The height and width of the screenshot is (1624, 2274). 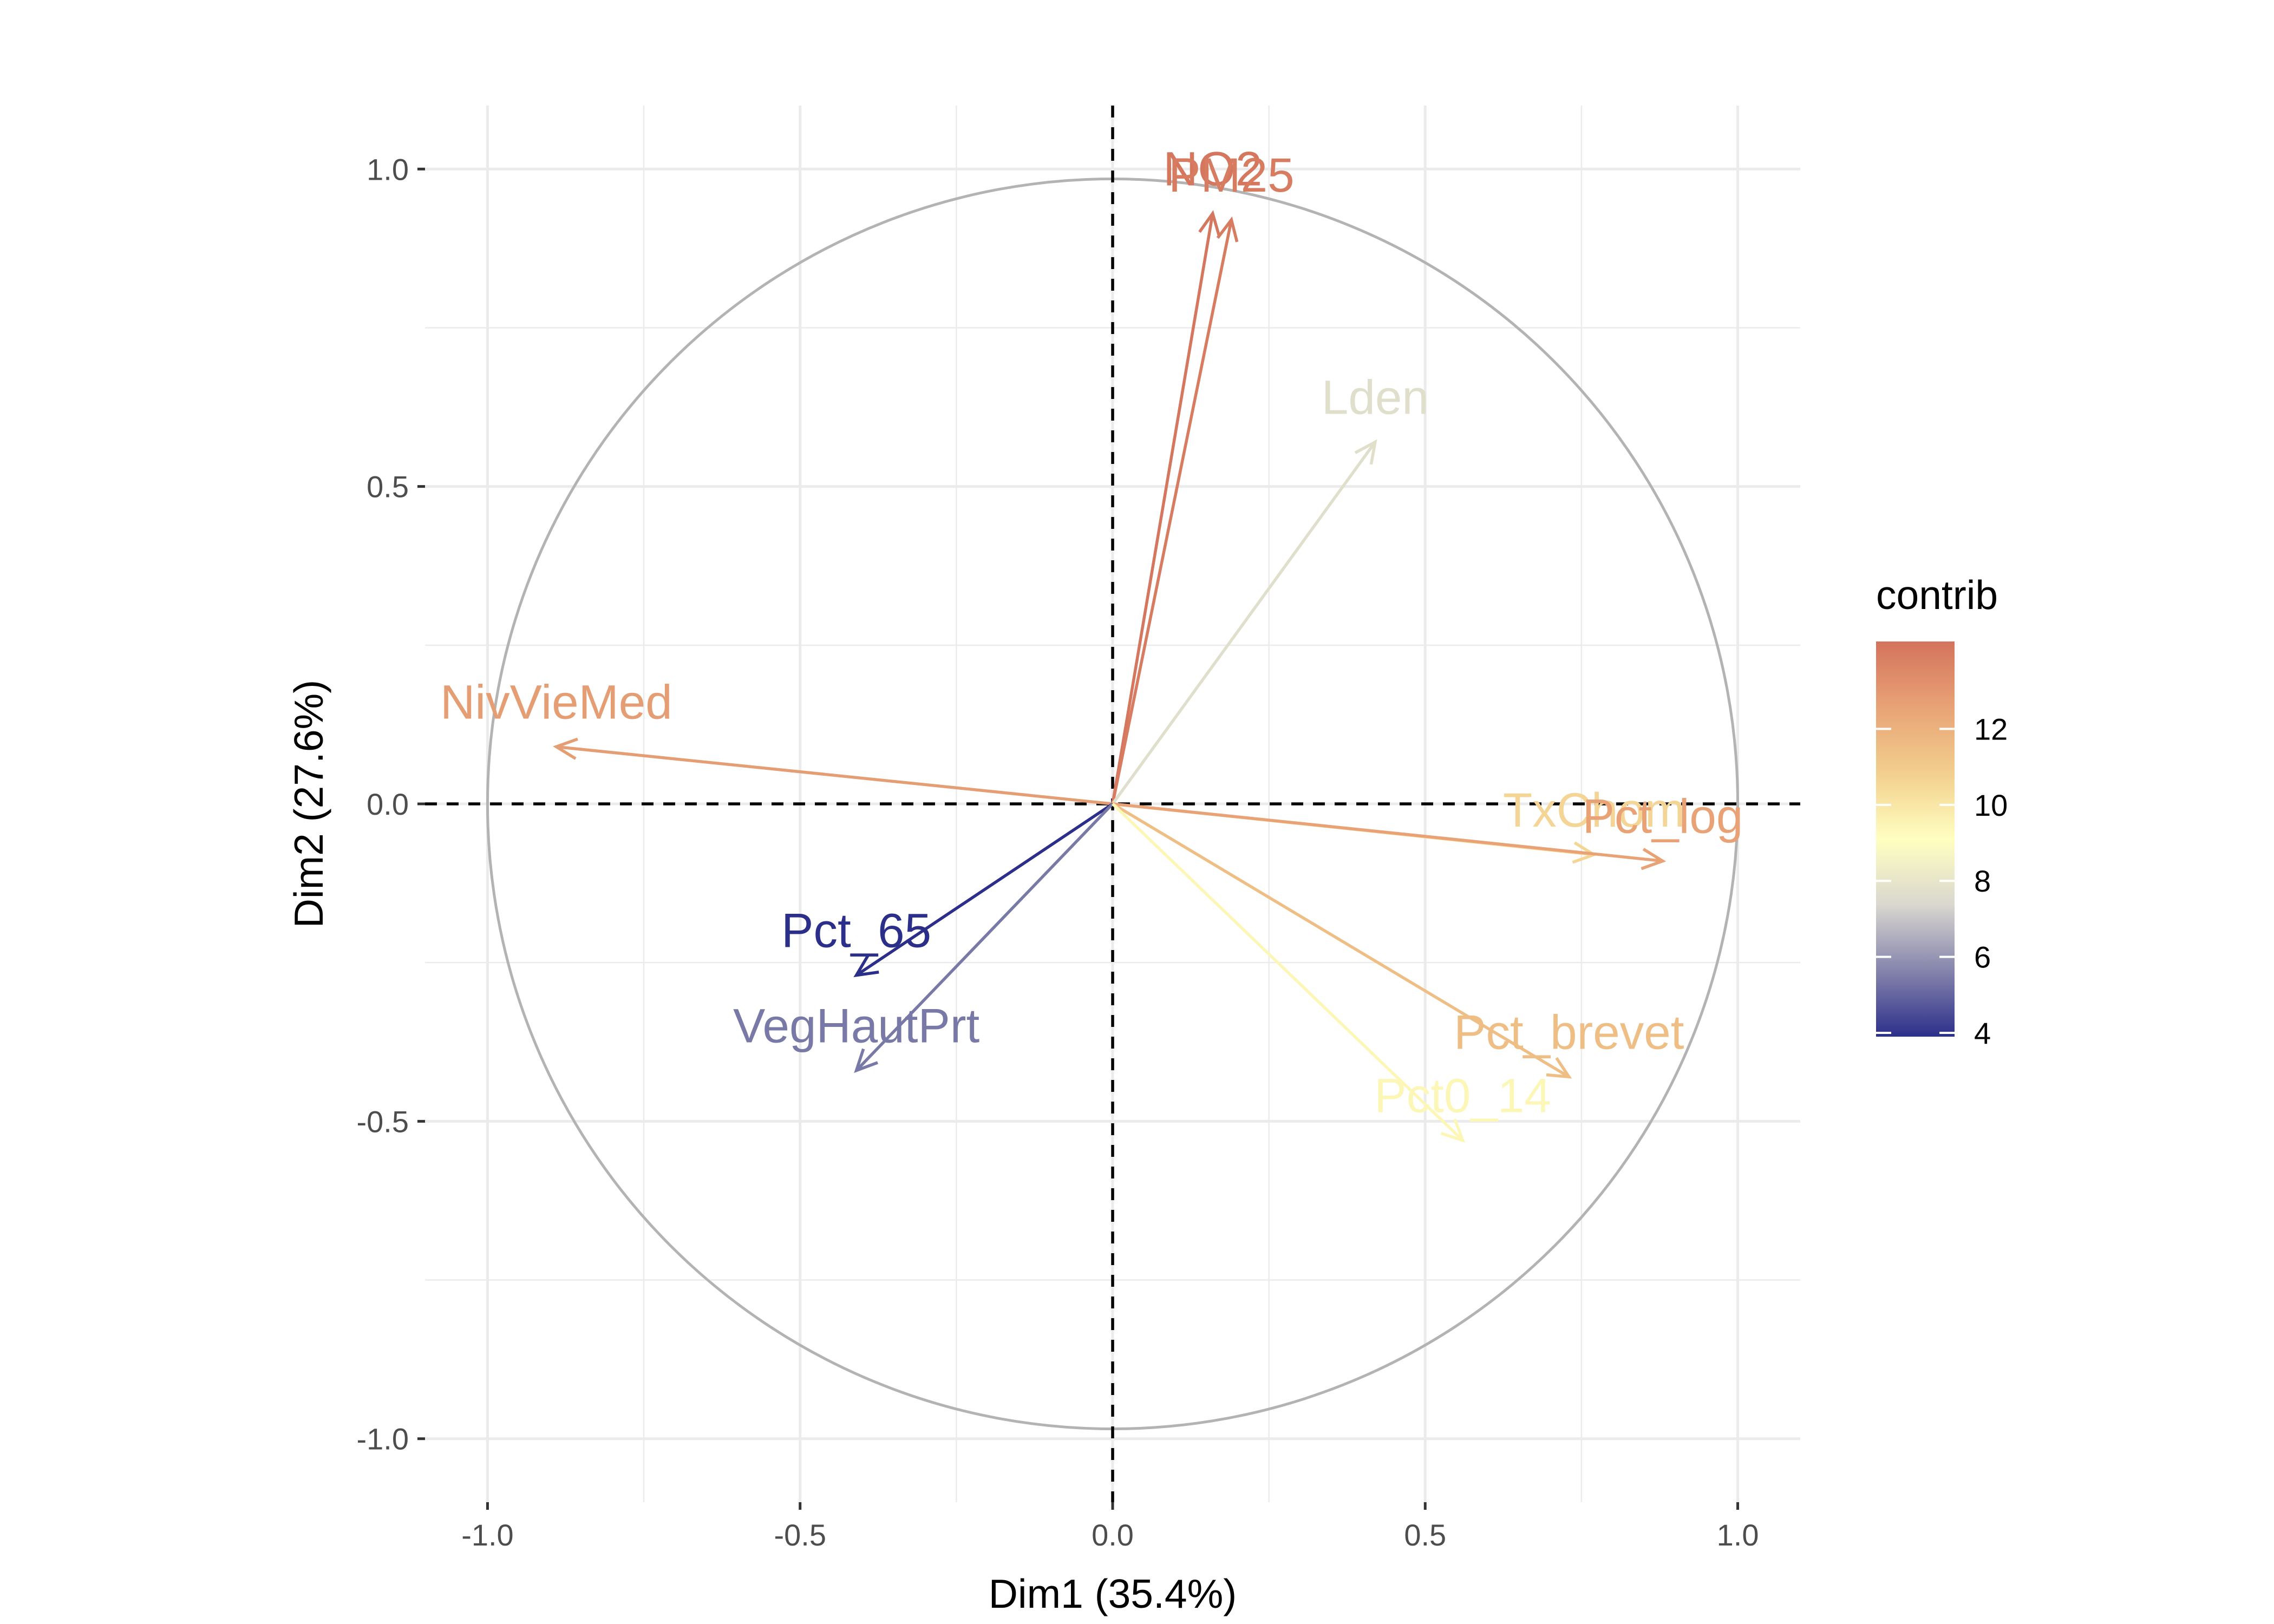 I want to click on y-tick-label-1: -0.5, so click(x=383, y=1121).